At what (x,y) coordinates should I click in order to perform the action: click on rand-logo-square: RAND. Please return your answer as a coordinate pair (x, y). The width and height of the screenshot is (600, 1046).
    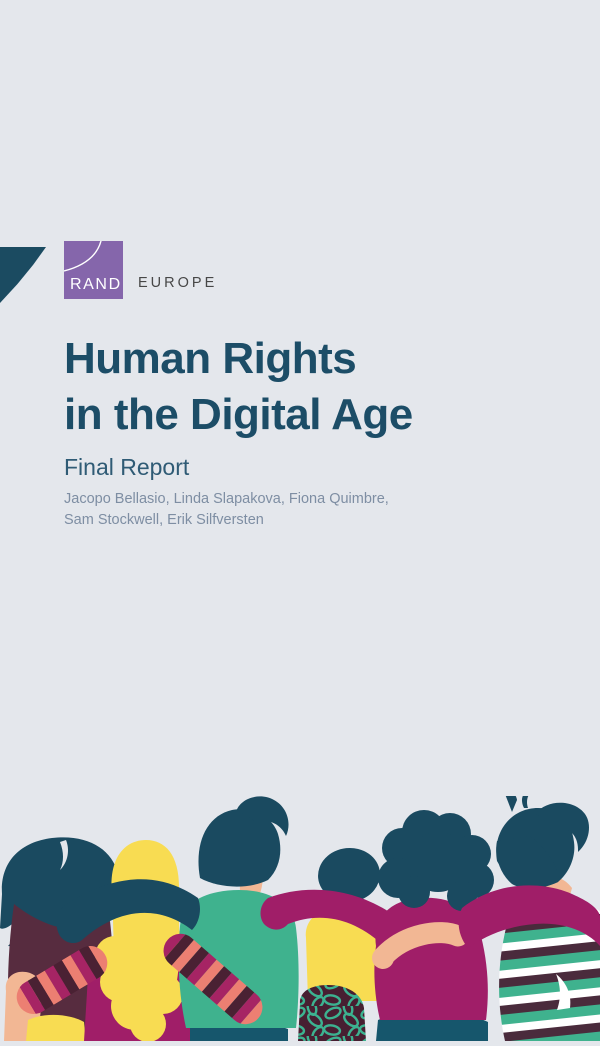
    Looking at the image, I should click on (93, 270).